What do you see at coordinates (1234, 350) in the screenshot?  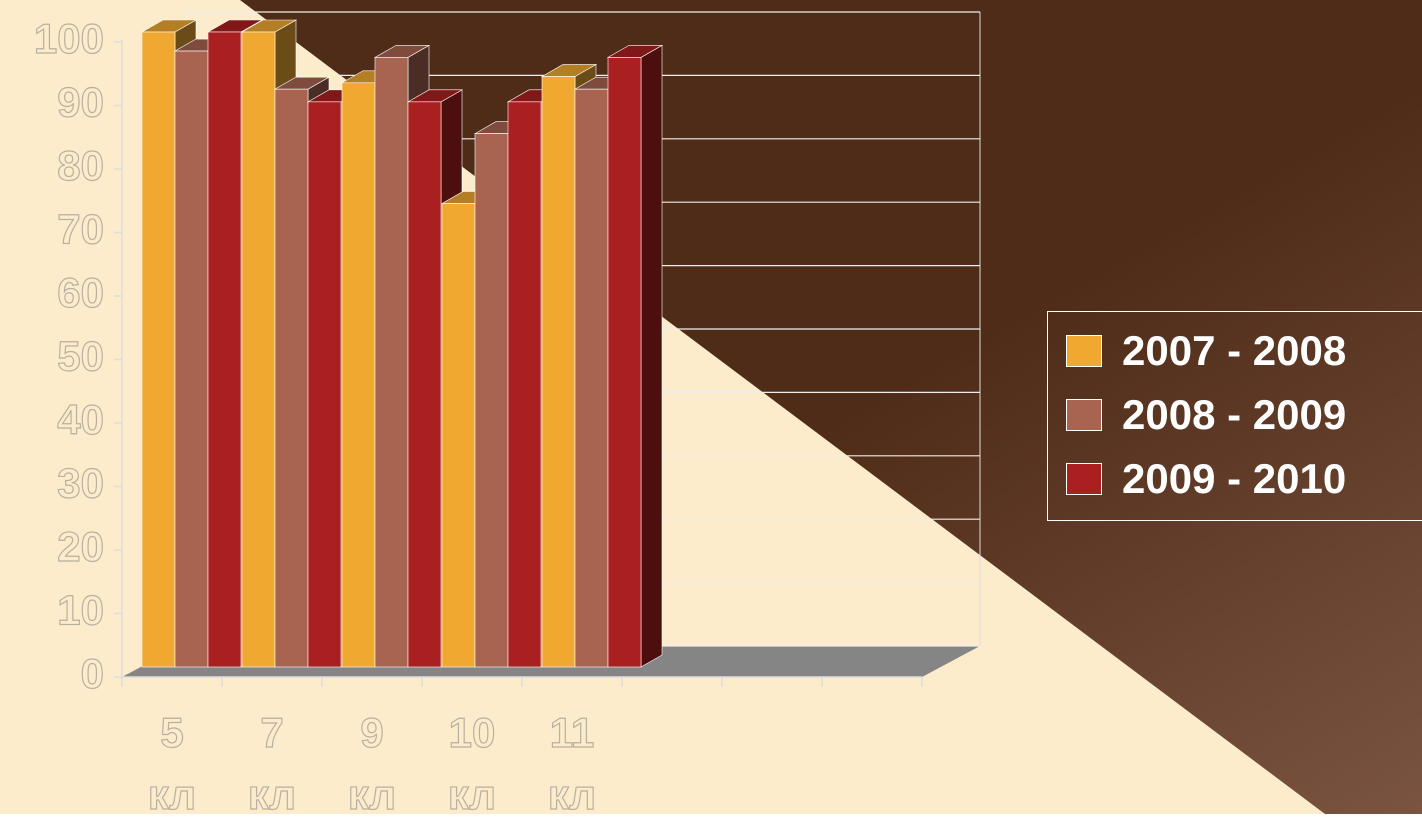 I see `legend-label: 2007 - 2008` at bounding box center [1234, 350].